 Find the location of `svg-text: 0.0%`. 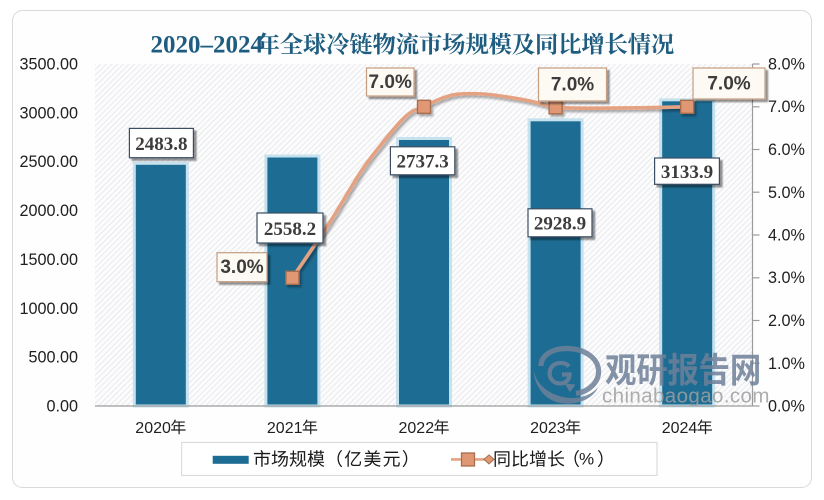

svg-text: 0.0% is located at coordinates (786, 407).